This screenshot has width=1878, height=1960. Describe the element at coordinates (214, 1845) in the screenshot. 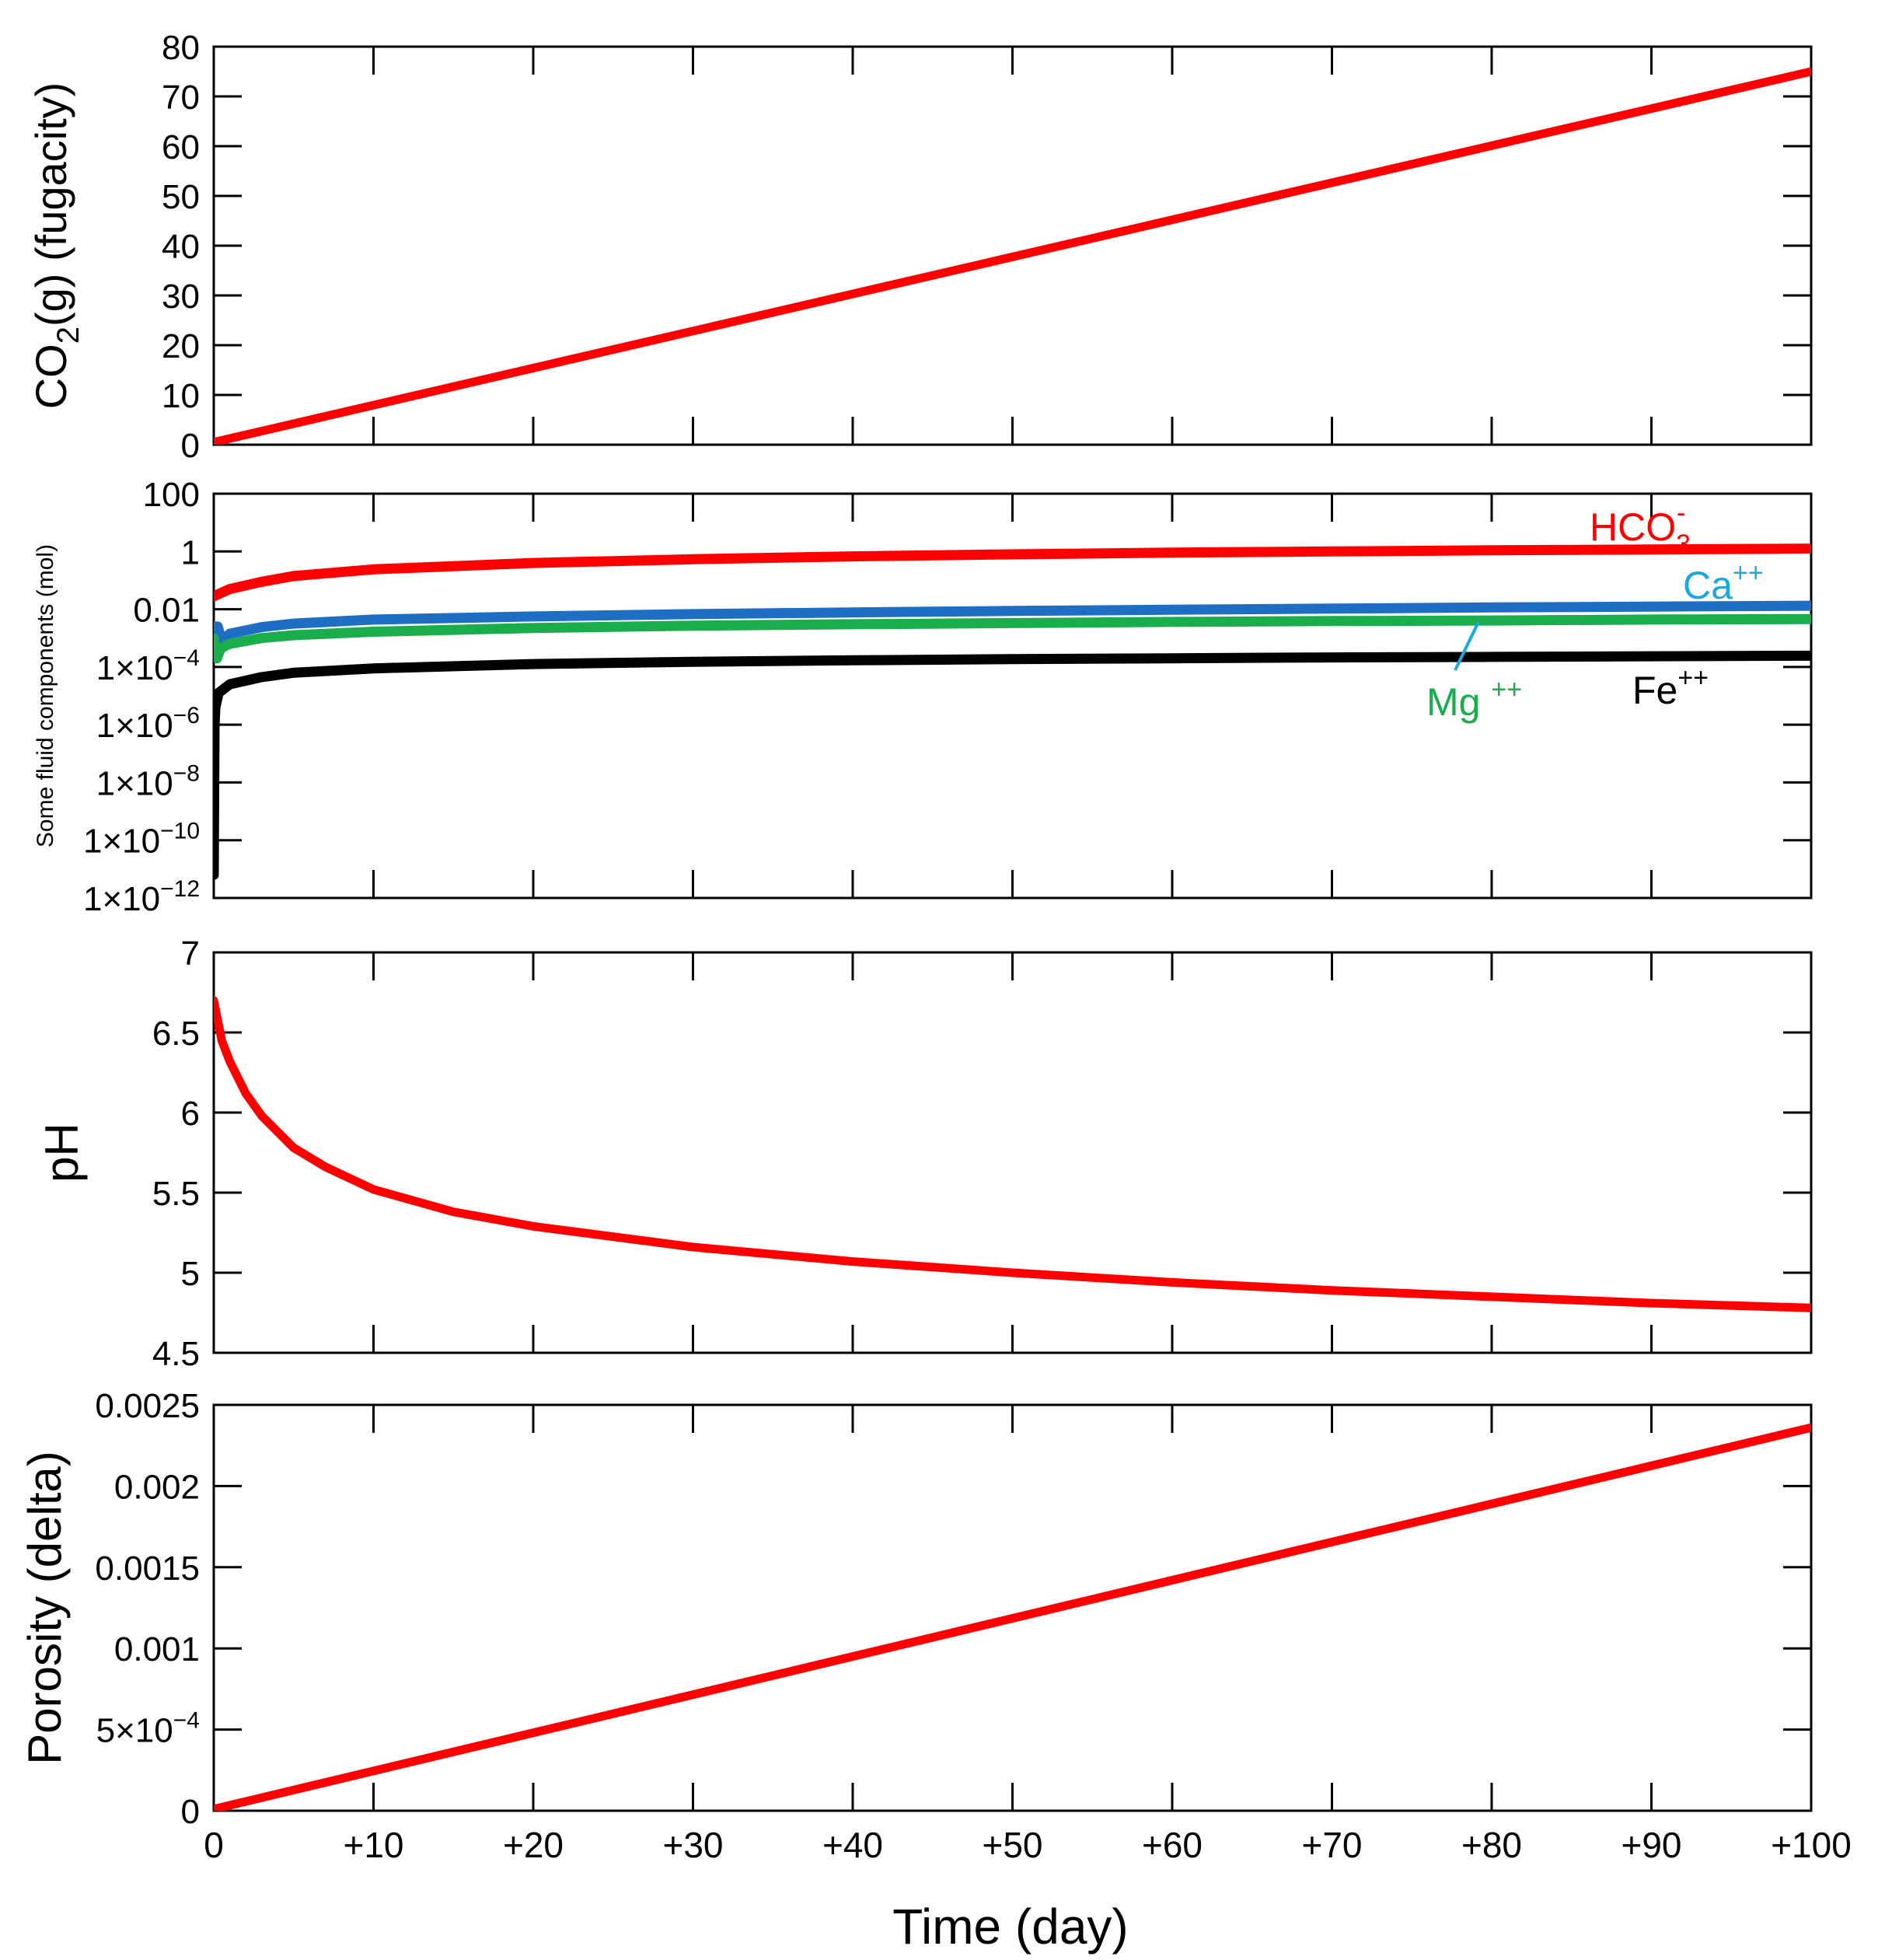

I see `x-tick-label: 0` at that location.